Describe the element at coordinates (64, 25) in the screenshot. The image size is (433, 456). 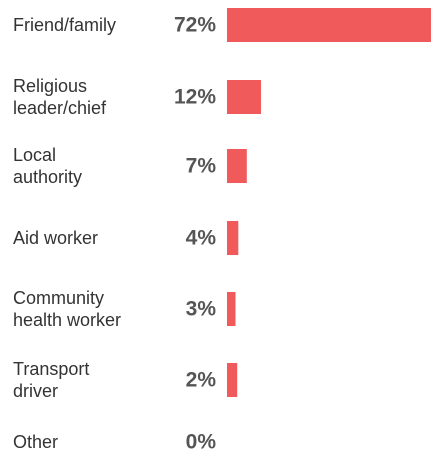
I see `category-label: Friend/family` at that location.